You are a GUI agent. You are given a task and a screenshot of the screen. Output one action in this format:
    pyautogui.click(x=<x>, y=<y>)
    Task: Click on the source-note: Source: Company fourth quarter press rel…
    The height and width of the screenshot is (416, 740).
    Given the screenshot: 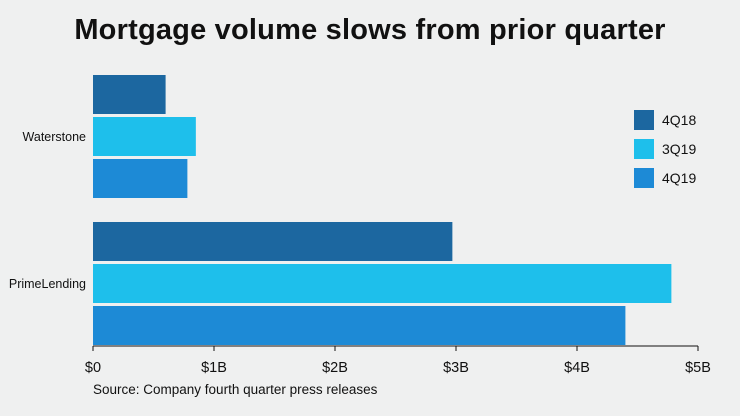 What is the action you would take?
    pyautogui.click(x=235, y=389)
    